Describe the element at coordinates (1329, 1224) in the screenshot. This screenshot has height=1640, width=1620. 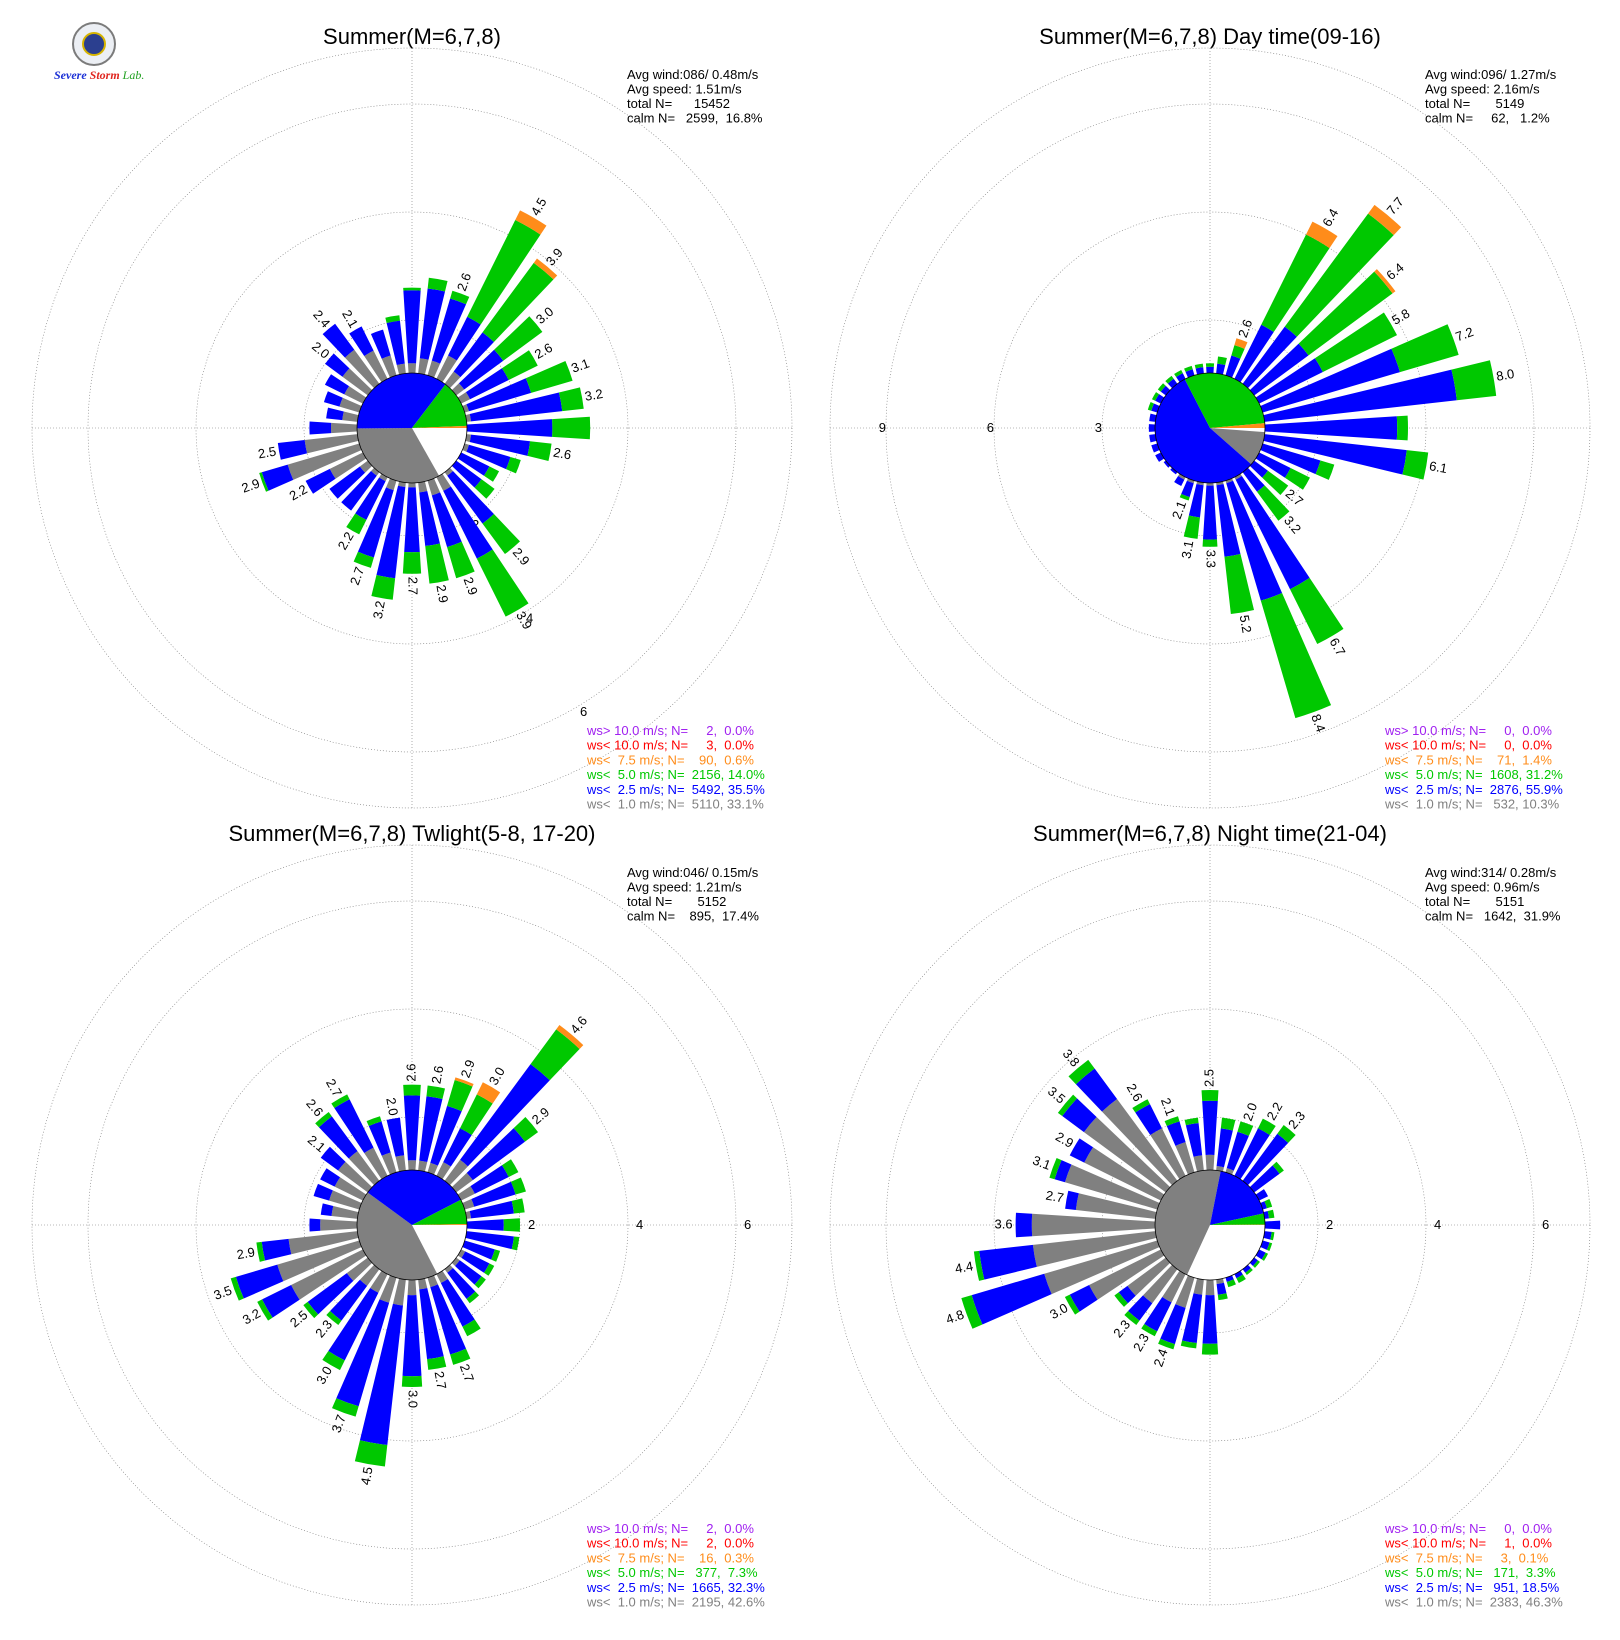
I see `ring-label: 2` at that location.